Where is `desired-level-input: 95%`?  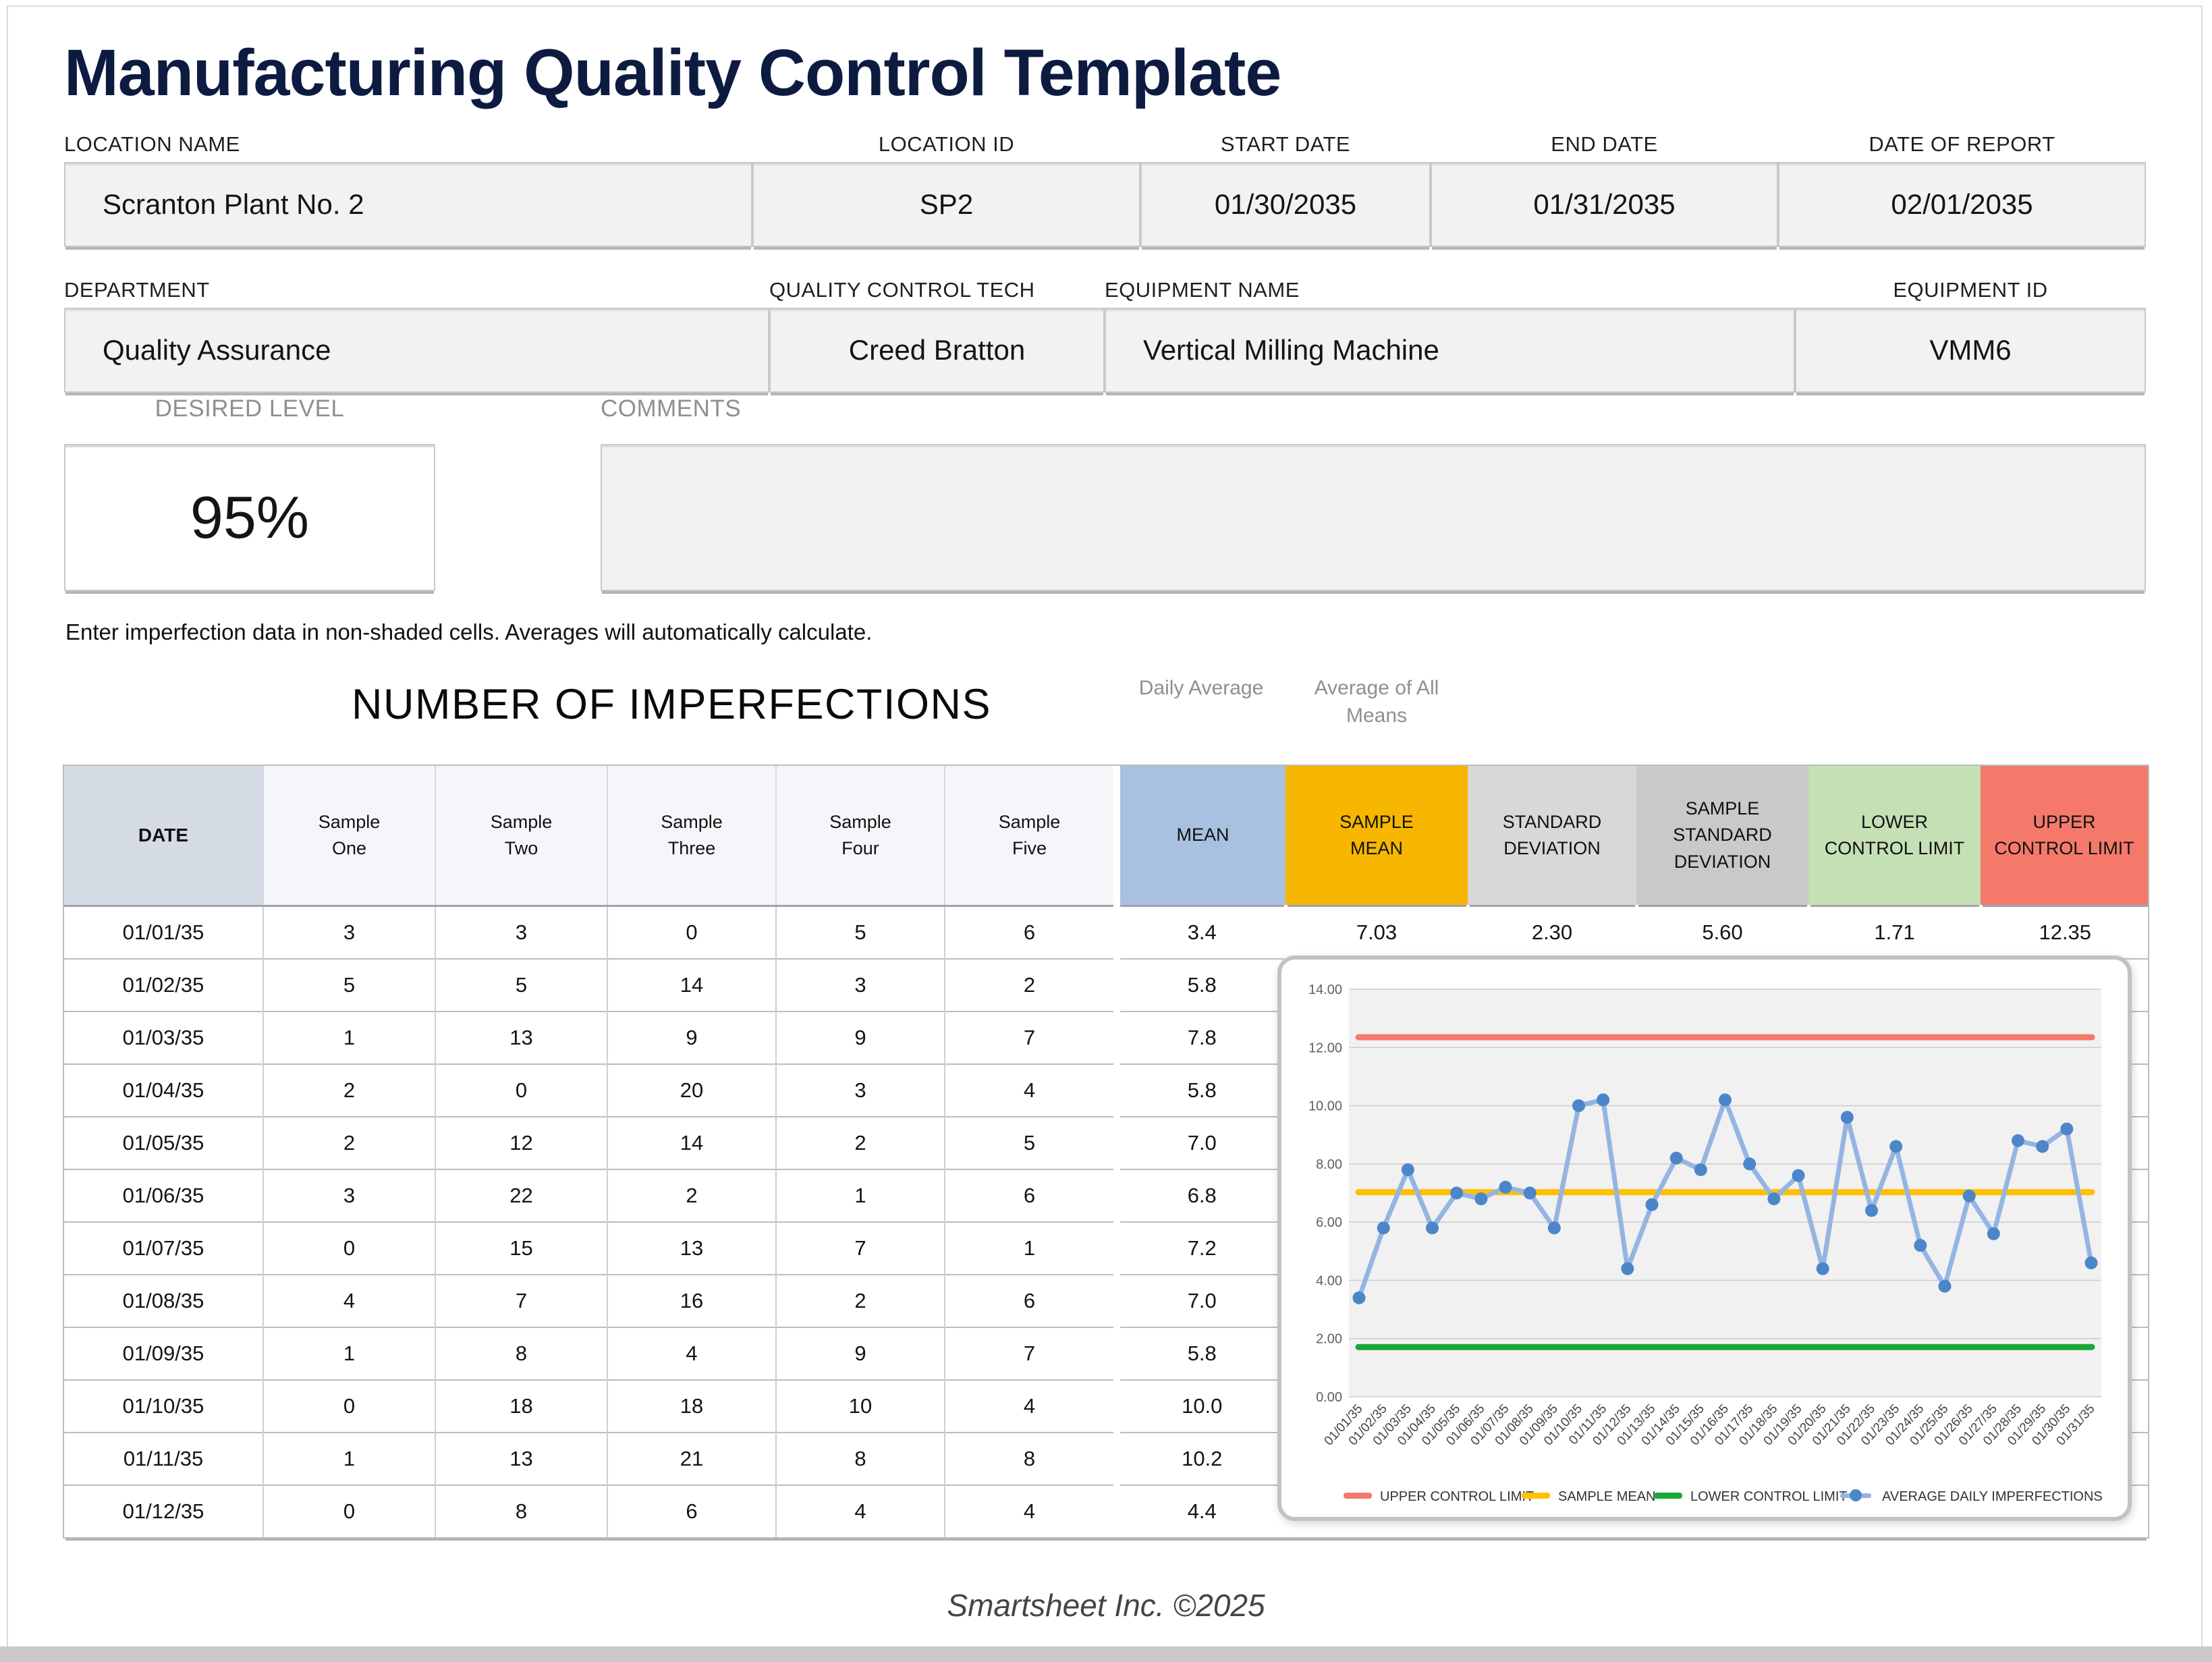 desired-level-input: 95% is located at coordinates (249, 517).